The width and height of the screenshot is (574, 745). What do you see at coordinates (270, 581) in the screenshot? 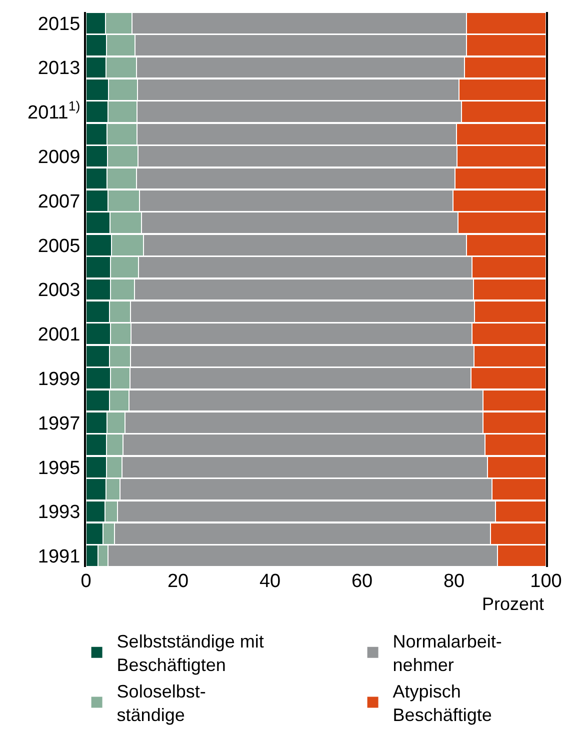
I see `x-tick-label: 40` at bounding box center [270, 581].